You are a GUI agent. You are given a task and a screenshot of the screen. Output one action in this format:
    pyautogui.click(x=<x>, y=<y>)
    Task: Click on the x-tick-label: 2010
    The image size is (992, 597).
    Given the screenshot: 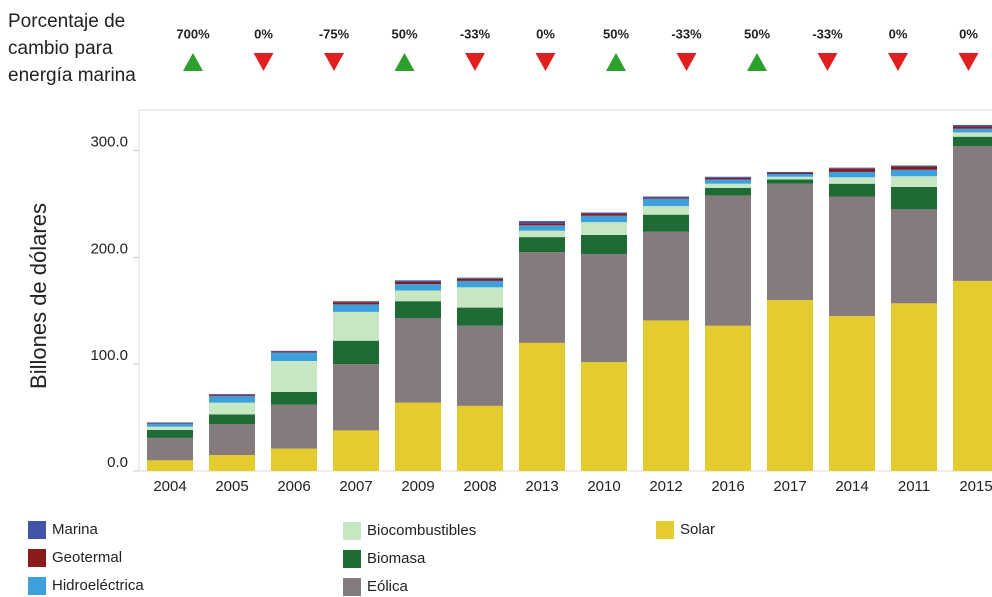 What is the action you would take?
    pyautogui.click(x=603, y=486)
    